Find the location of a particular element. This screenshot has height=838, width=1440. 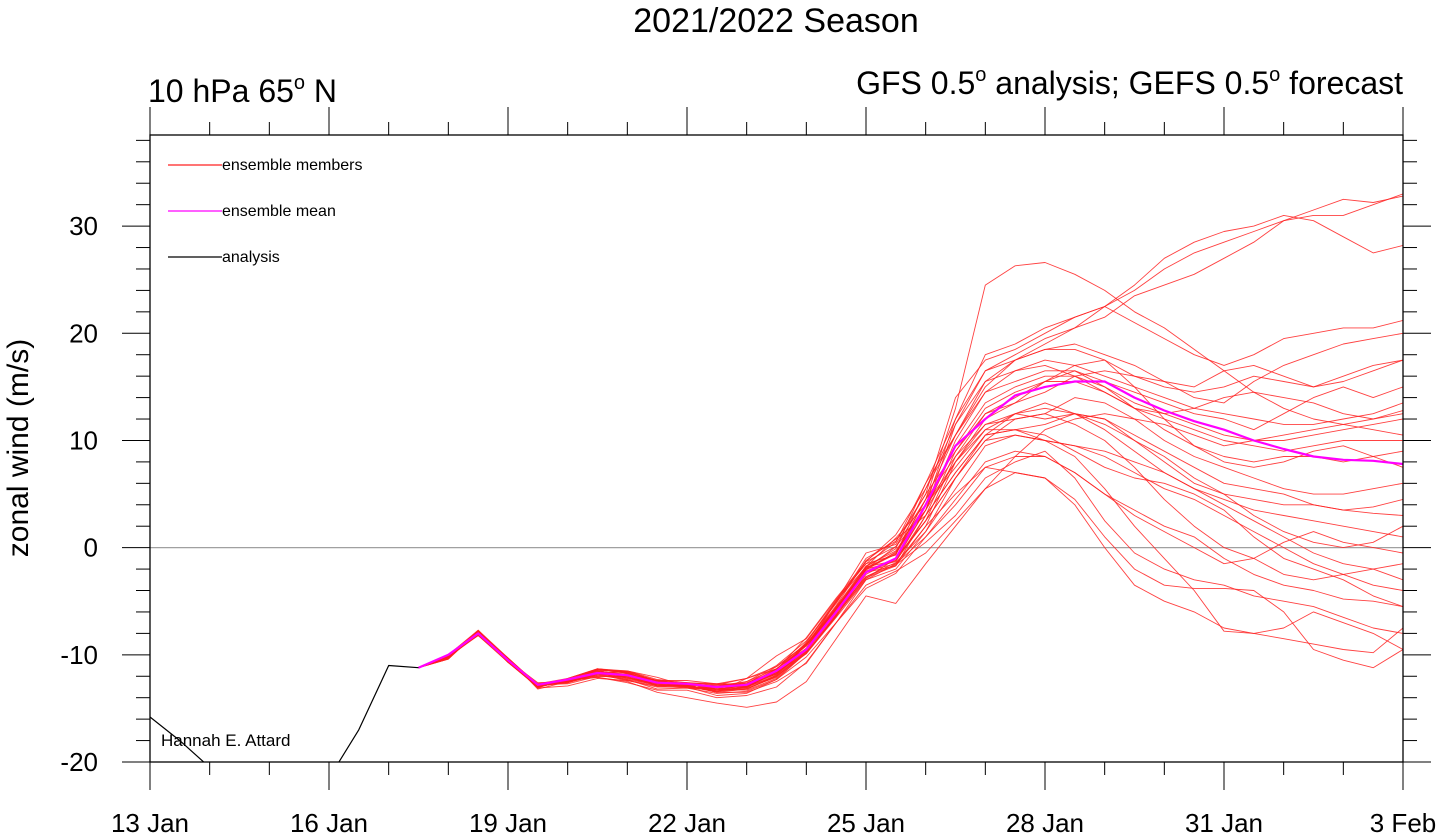

y-tick-label: -20 is located at coordinates (79, 762).